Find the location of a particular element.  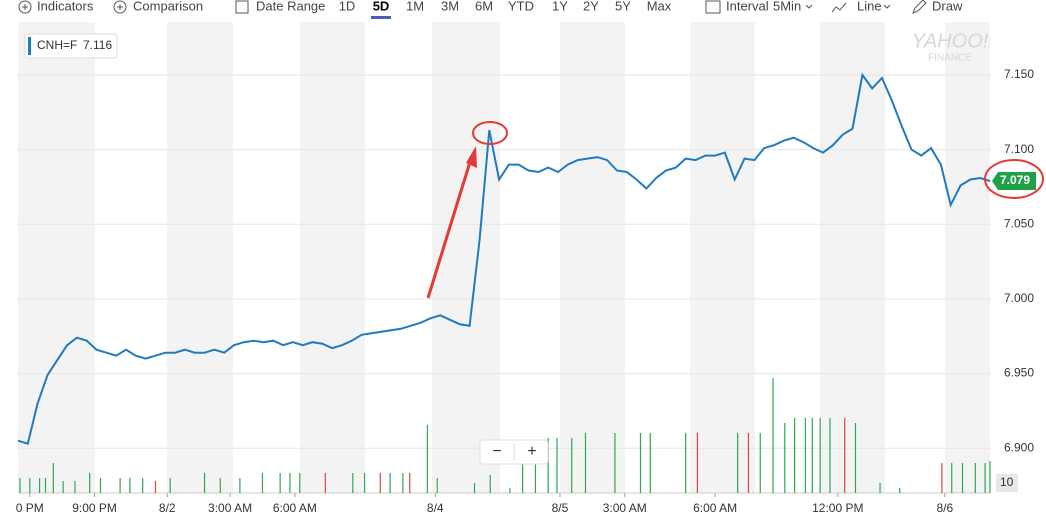

watermark: YAHOO! is located at coordinates (950, 41).